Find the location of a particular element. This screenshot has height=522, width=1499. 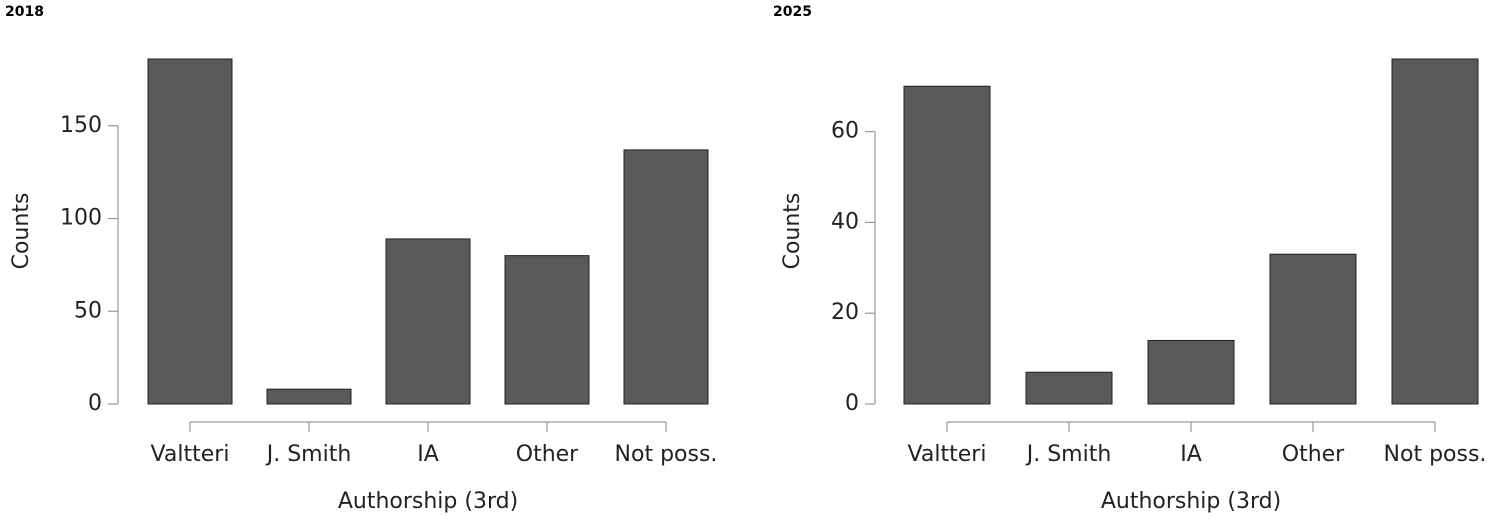

y-tick-label: 150 is located at coordinates (81, 125).